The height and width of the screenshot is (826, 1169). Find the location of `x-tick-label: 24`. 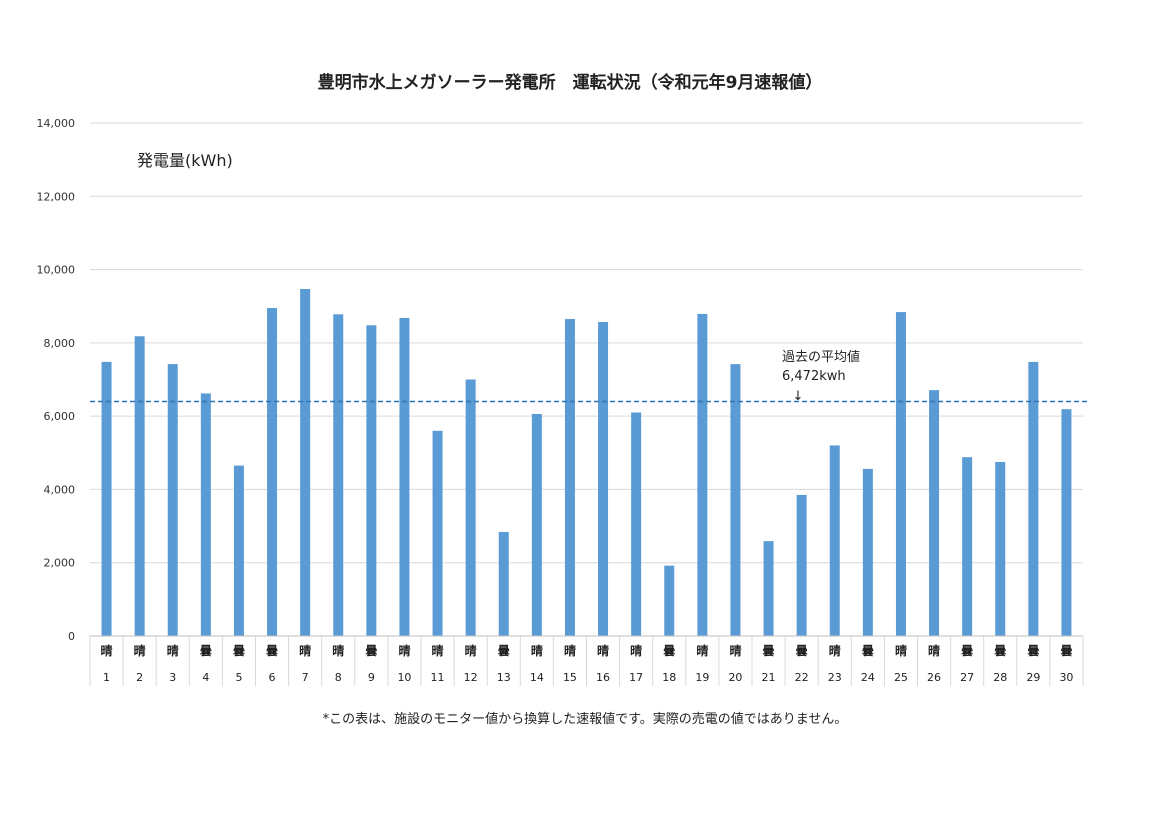

x-tick-label: 24 is located at coordinates (868, 677).